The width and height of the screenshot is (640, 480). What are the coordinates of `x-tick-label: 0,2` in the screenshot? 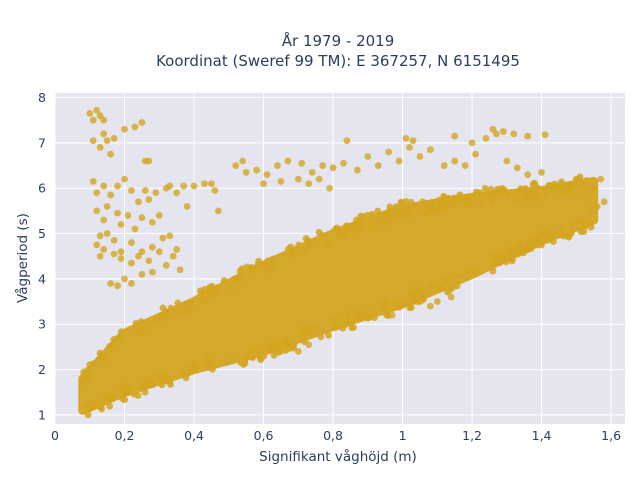 It's located at (125, 435).